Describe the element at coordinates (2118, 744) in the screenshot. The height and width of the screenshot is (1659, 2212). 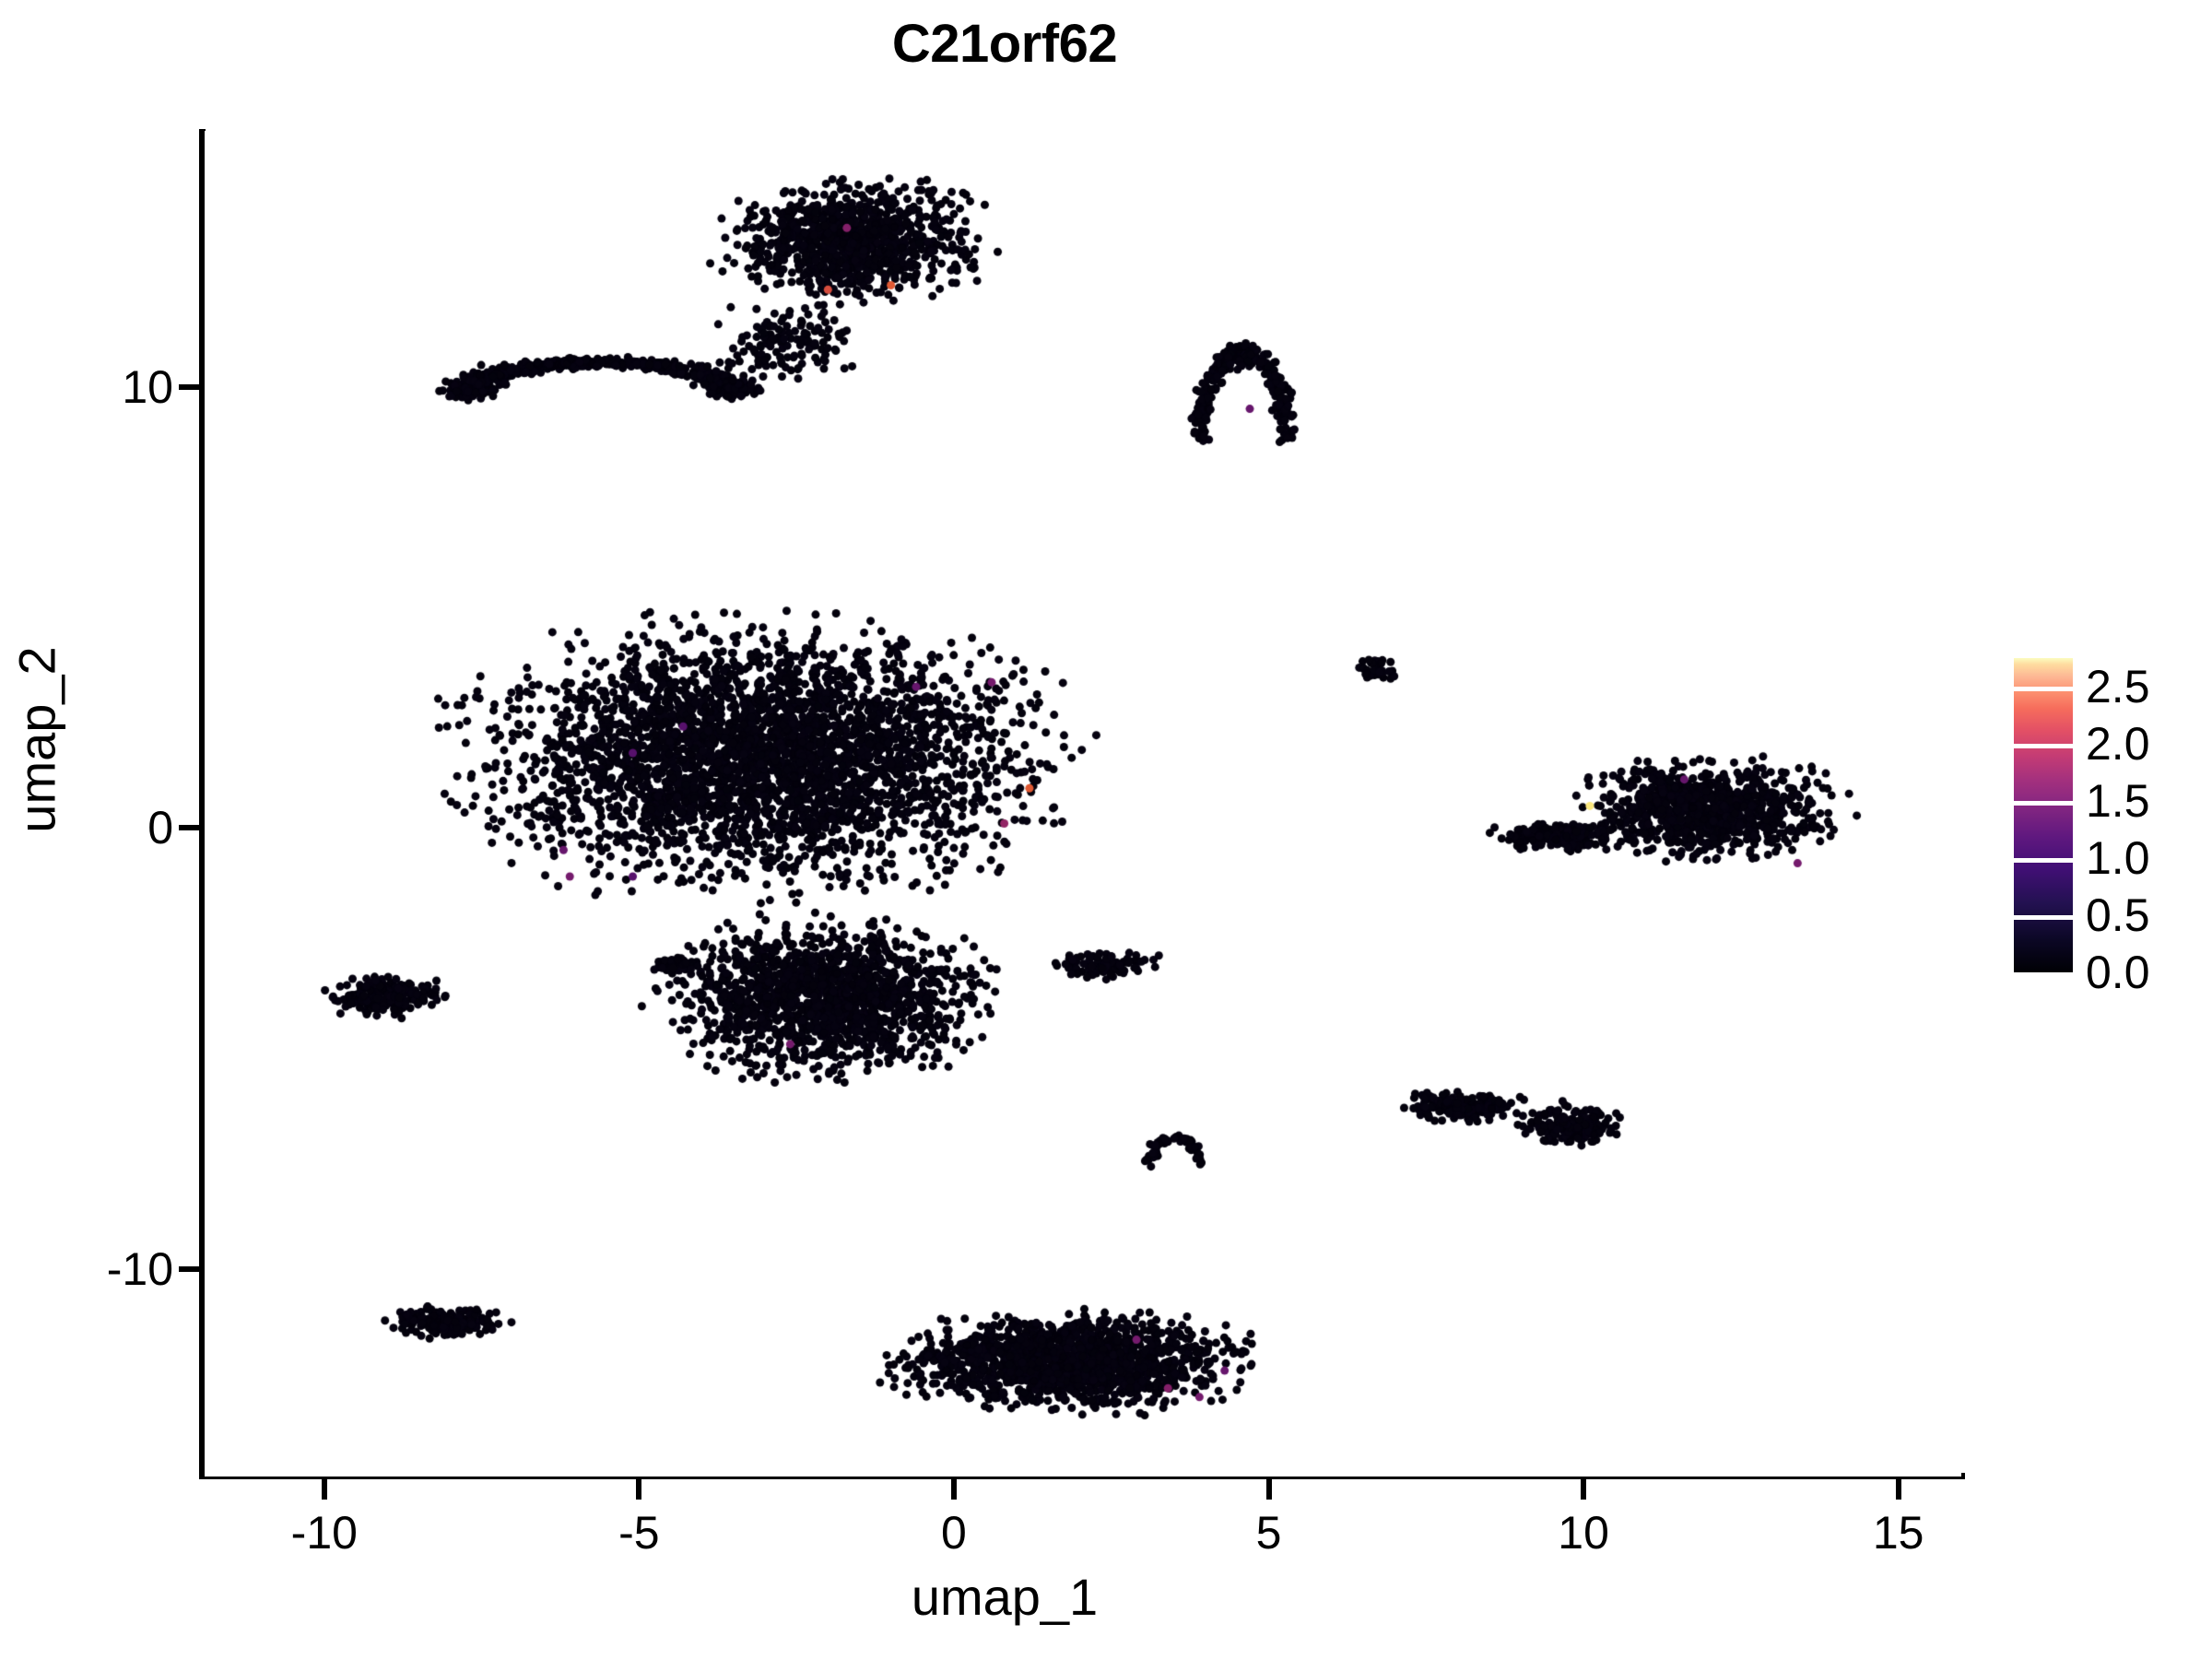
I see `colorbar-tick-label: 2.0` at that location.